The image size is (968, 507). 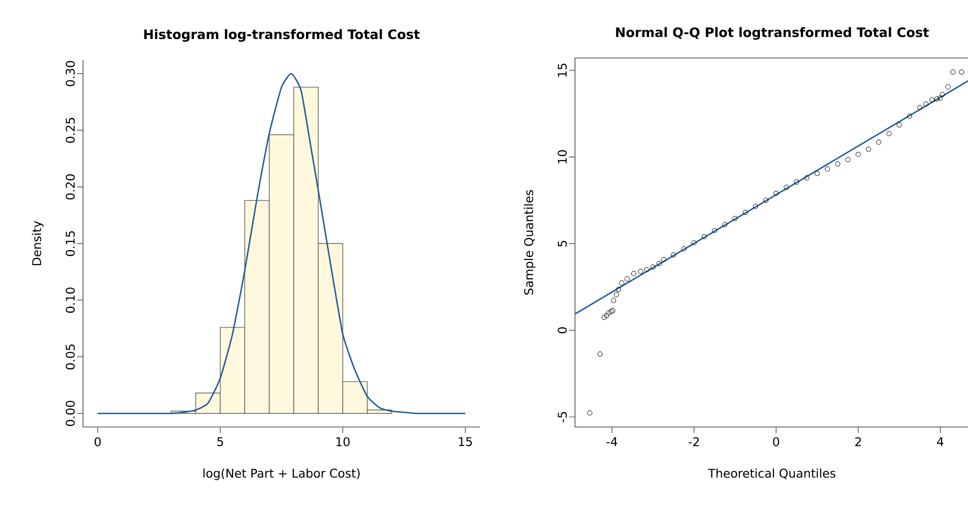 What do you see at coordinates (858, 441) in the screenshot?
I see `x-tick-label: 2` at bounding box center [858, 441].